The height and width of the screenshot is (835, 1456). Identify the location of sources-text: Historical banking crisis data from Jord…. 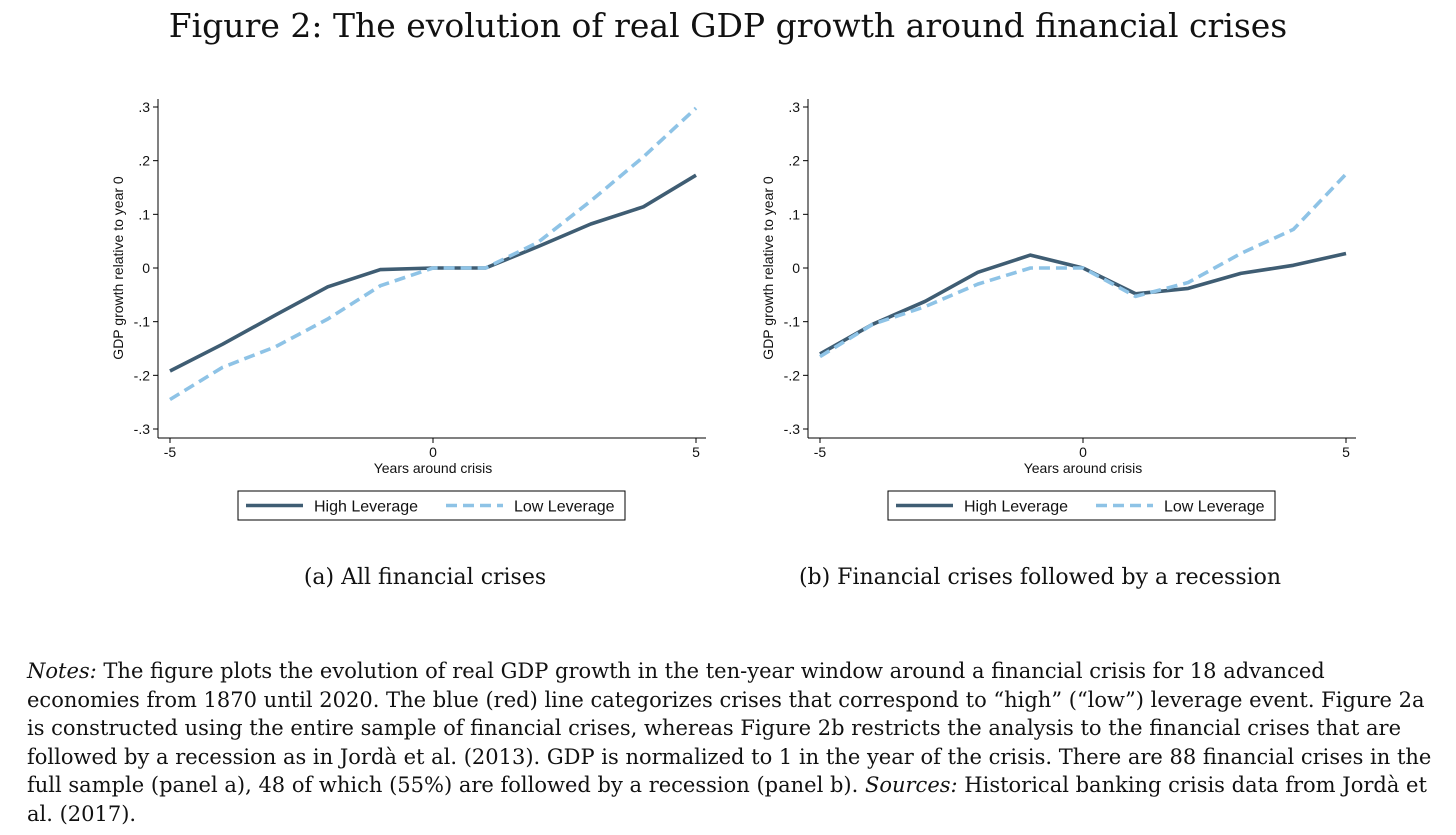
(727, 799).